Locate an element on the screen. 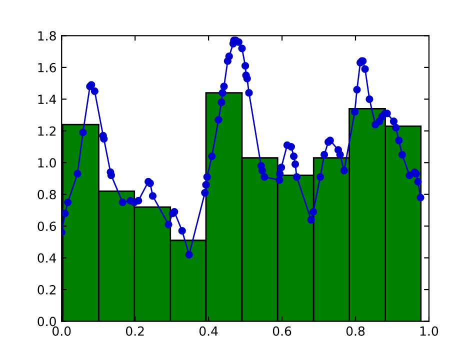 The width and height of the screenshot is (474, 357). y-tick-label: 0.2 is located at coordinates (47, 289).